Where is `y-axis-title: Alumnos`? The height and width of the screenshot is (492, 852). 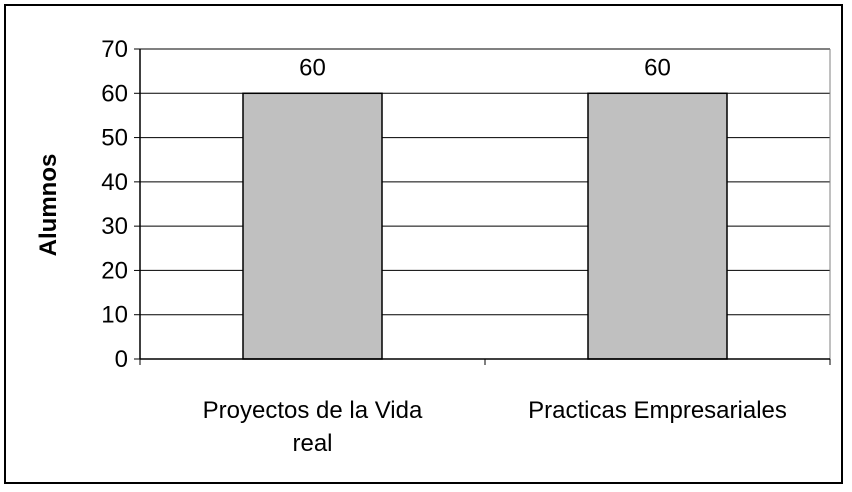
y-axis-title: Alumnos is located at coordinates (48, 205).